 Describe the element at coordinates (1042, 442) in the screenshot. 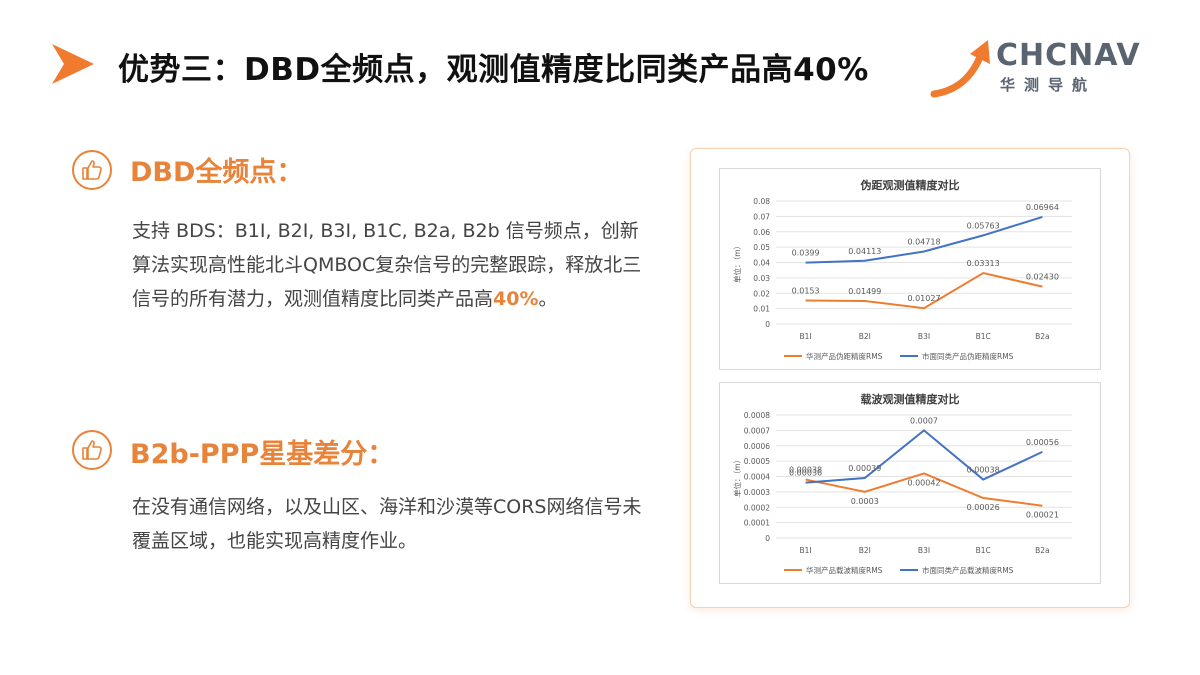

I see `data-label: 0.00056` at that location.